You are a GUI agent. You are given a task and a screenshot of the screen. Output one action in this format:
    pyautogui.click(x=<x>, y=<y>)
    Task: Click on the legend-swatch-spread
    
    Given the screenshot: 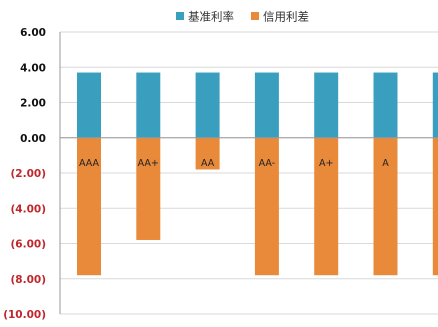 What is the action you would take?
    pyautogui.click(x=255, y=16)
    